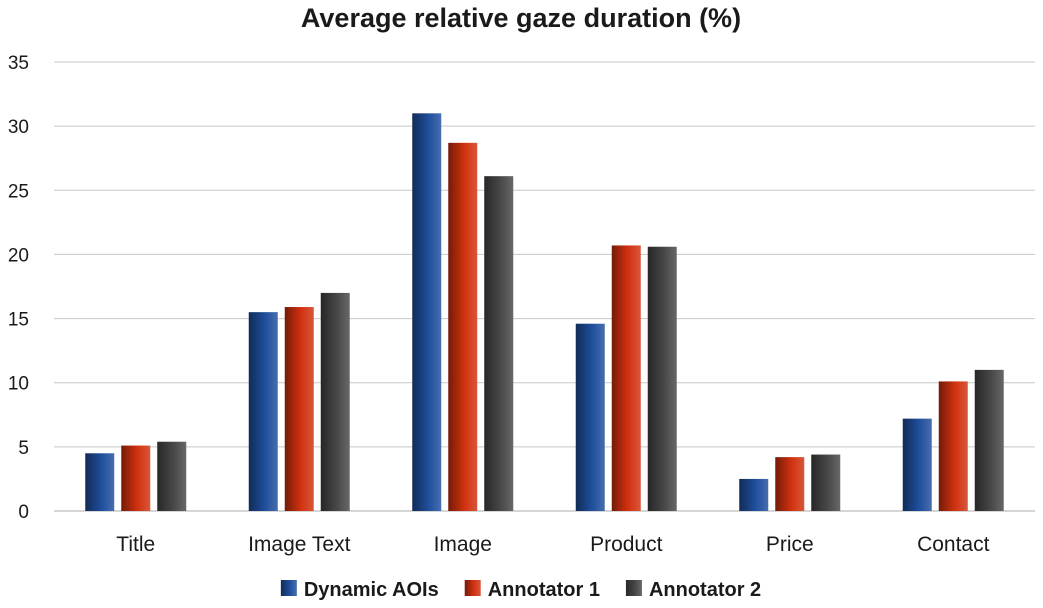  I want to click on x-category-label: Product, so click(626, 544).